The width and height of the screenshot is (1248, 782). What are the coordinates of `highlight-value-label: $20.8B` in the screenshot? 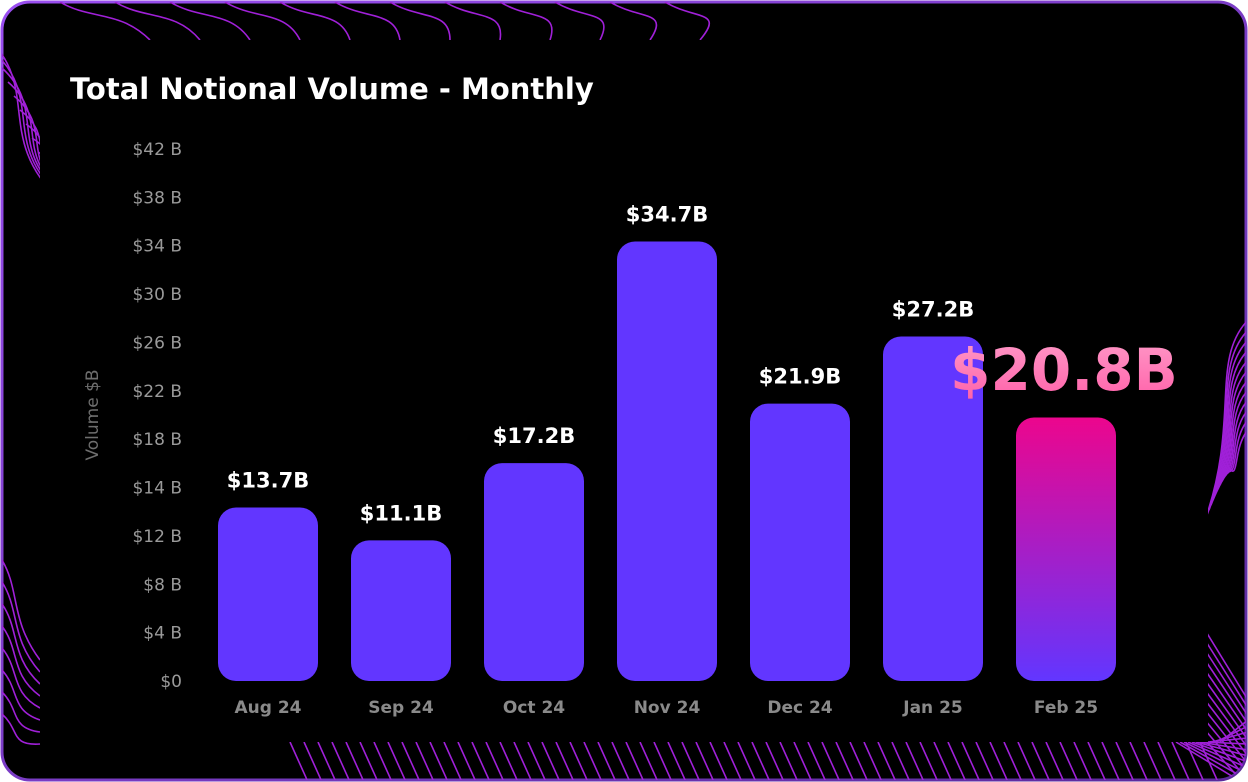 It's located at (1064, 370).